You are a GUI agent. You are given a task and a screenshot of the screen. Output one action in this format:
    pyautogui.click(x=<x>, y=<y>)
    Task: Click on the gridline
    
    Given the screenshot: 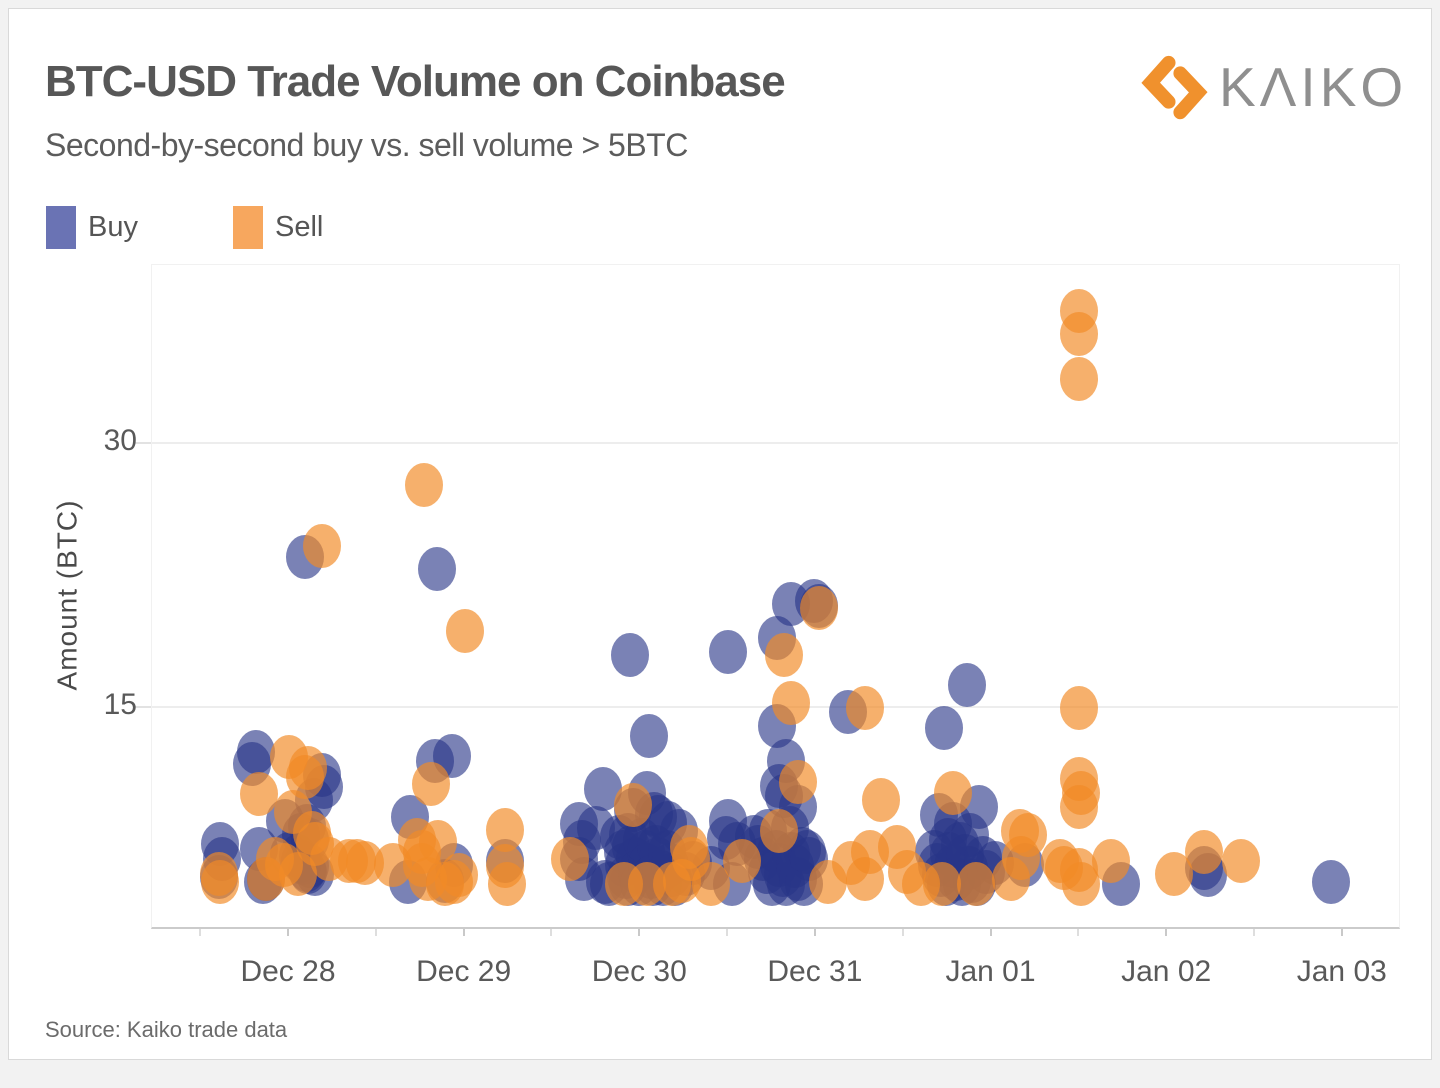 What is the action you would take?
    pyautogui.click(x=774, y=443)
    